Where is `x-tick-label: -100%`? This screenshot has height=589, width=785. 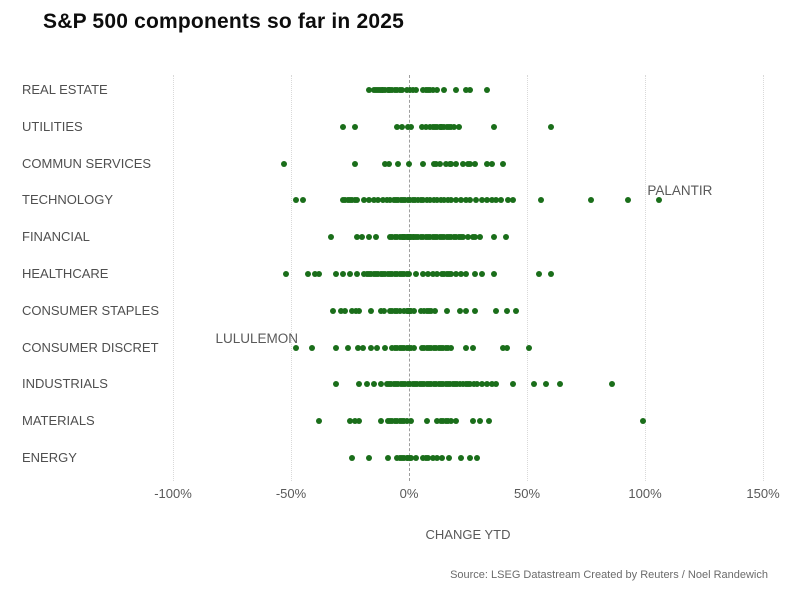 x-tick-label: -100% is located at coordinates (173, 493).